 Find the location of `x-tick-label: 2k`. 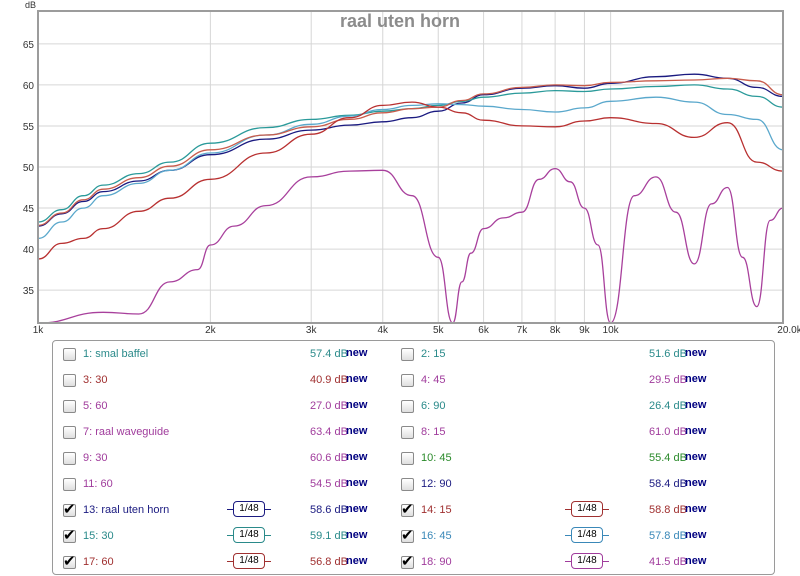

x-tick-label: 2k is located at coordinates (211, 330).